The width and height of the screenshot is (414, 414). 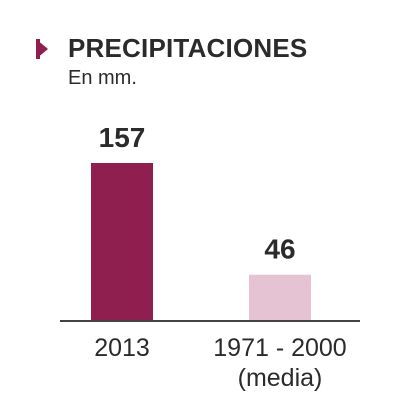 I want to click on chart-subtitle: En mm., so click(x=102, y=78).